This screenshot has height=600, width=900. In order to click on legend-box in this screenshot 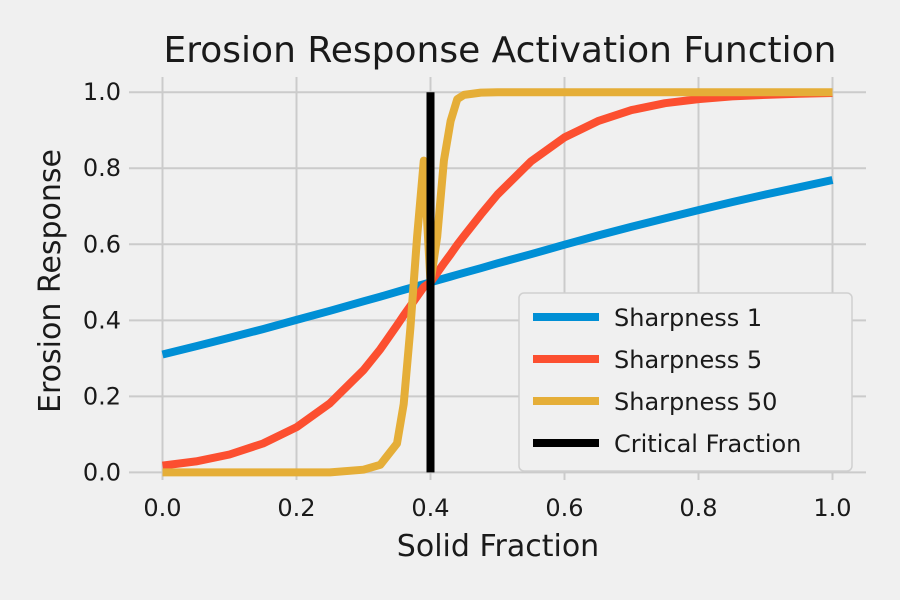, I will do `click(685, 382)`.